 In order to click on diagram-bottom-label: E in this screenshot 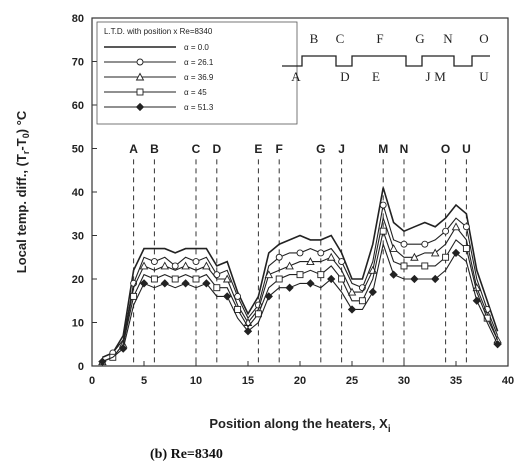, I will do `click(376, 76)`.